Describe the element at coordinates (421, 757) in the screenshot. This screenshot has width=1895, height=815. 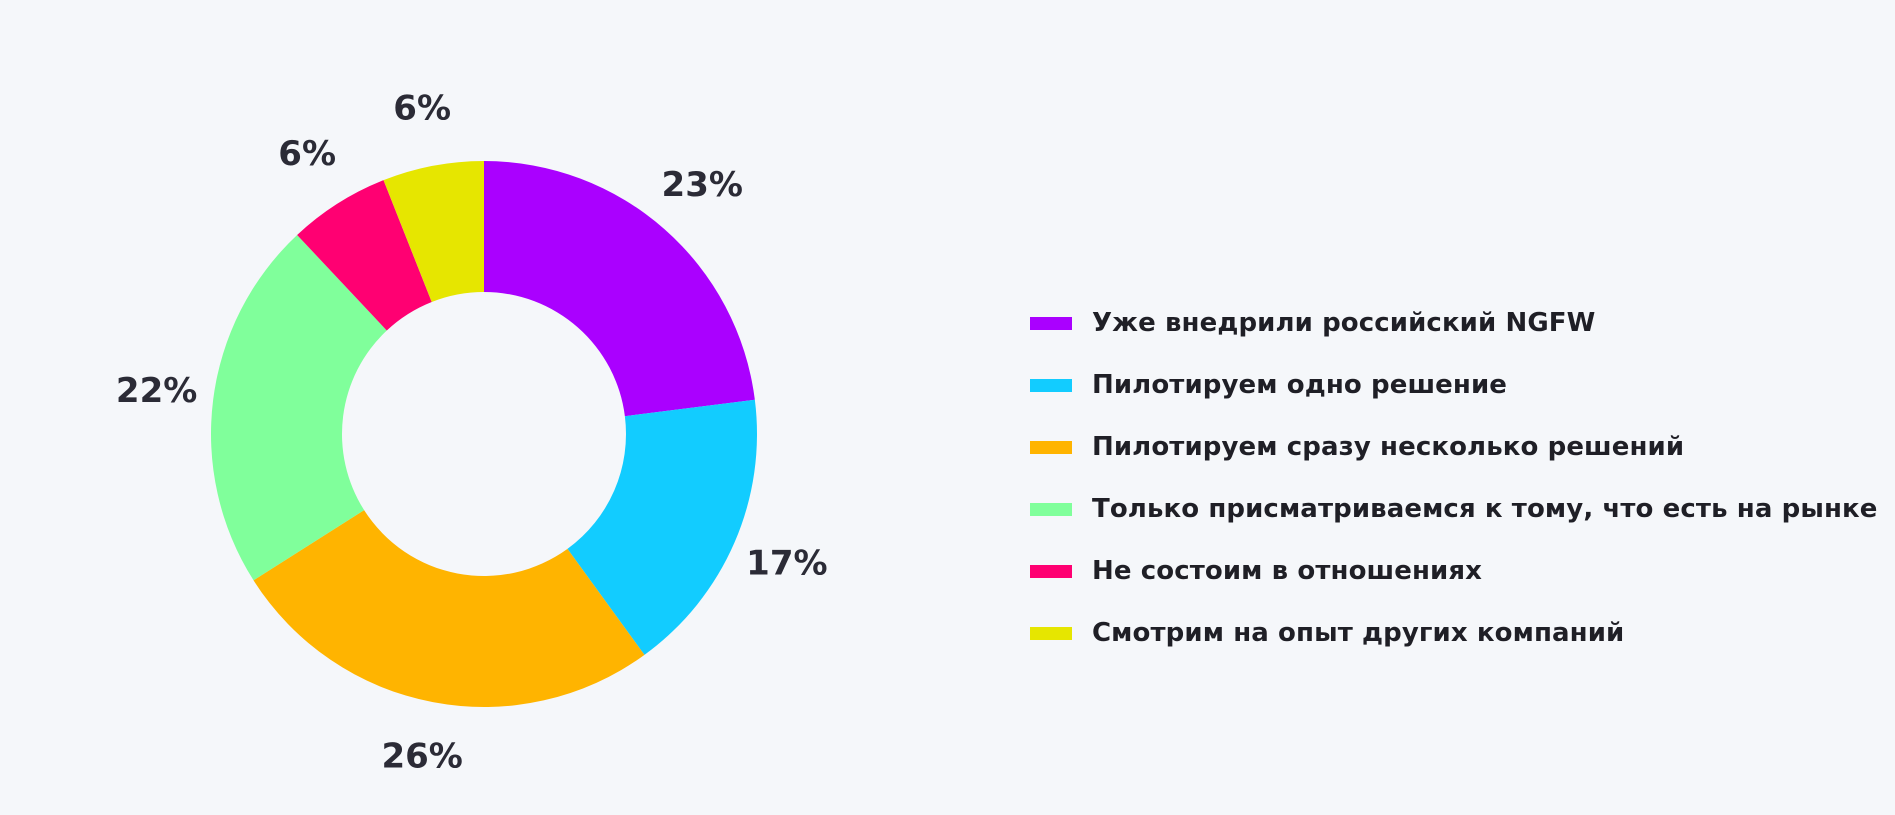
I see `slice-value-label: 26%` at that location.